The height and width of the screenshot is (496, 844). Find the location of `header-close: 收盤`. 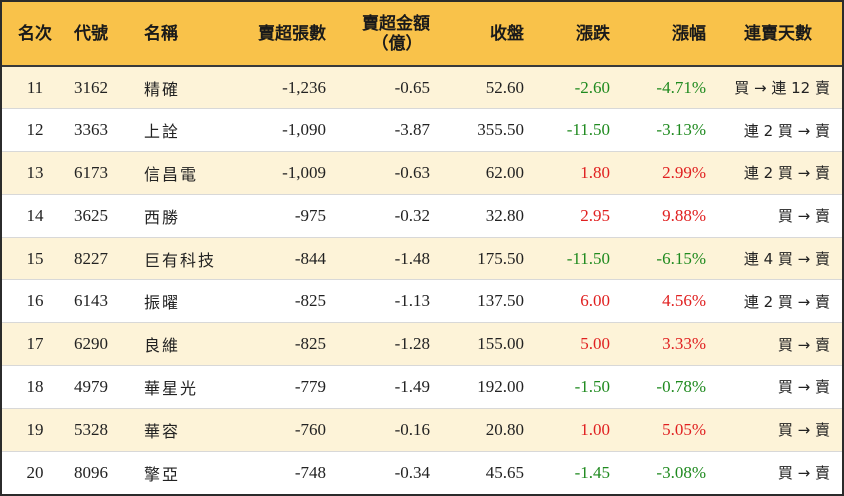

header-close: 收盤 is located at coordinates (485, 34).